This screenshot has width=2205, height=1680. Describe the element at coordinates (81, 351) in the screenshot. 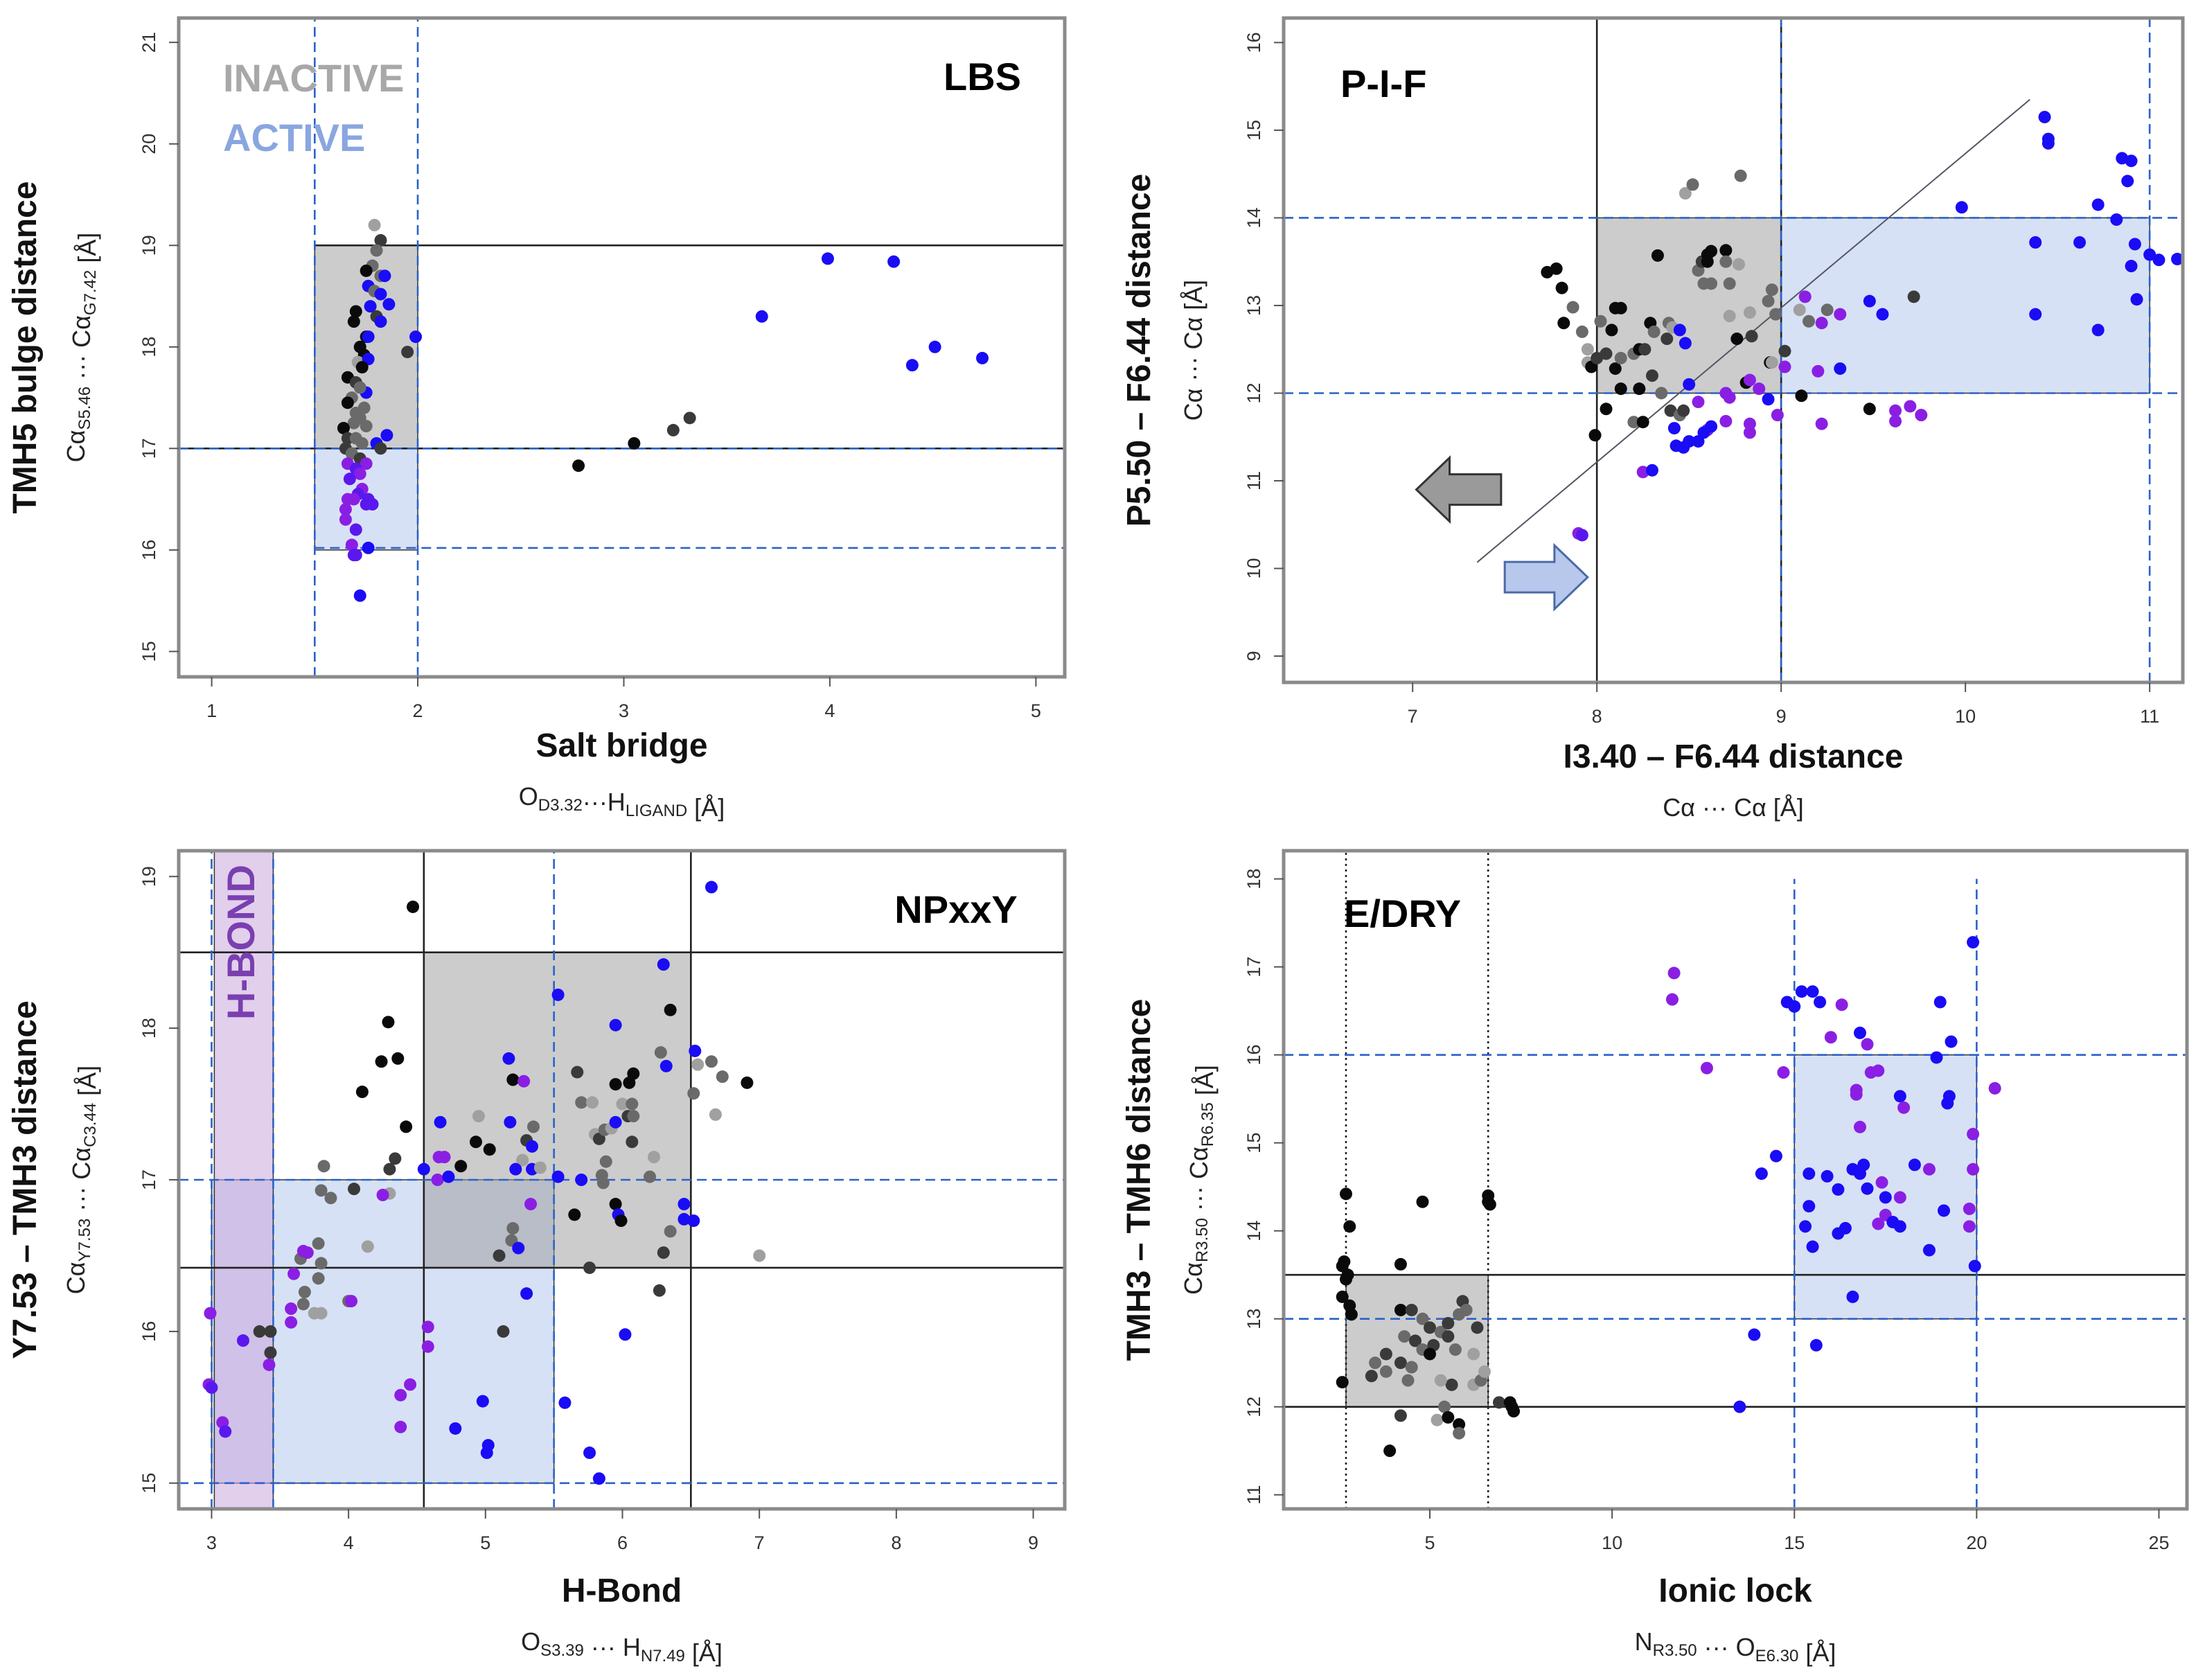

I see `label-part: ··· Cα` at that location.